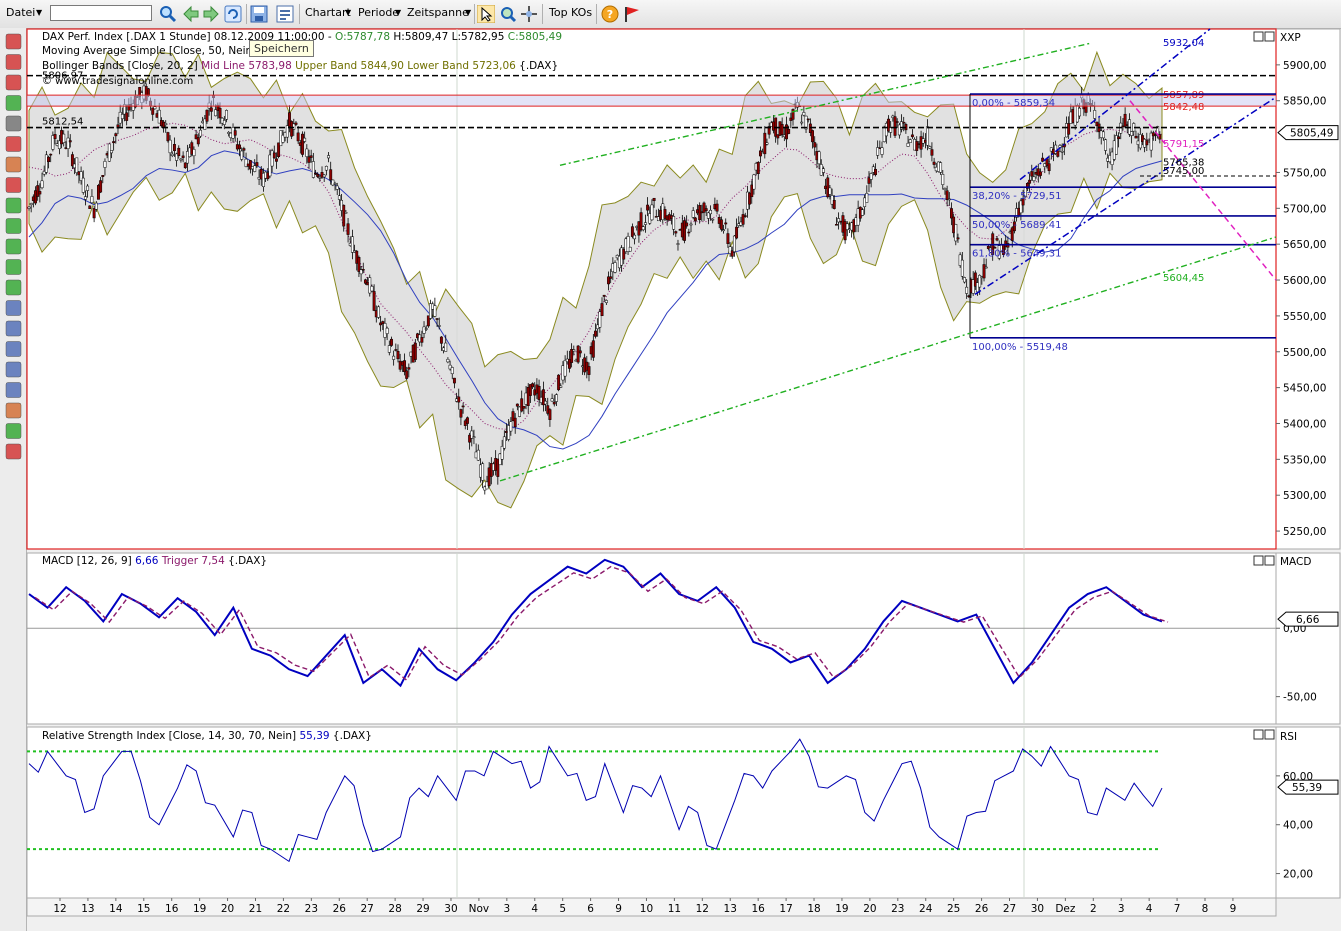 This screenshot has width=1341, height=931. Describe the element at coordinates (508, 14) in the screenshot. I see `zoom-icon` at that location.